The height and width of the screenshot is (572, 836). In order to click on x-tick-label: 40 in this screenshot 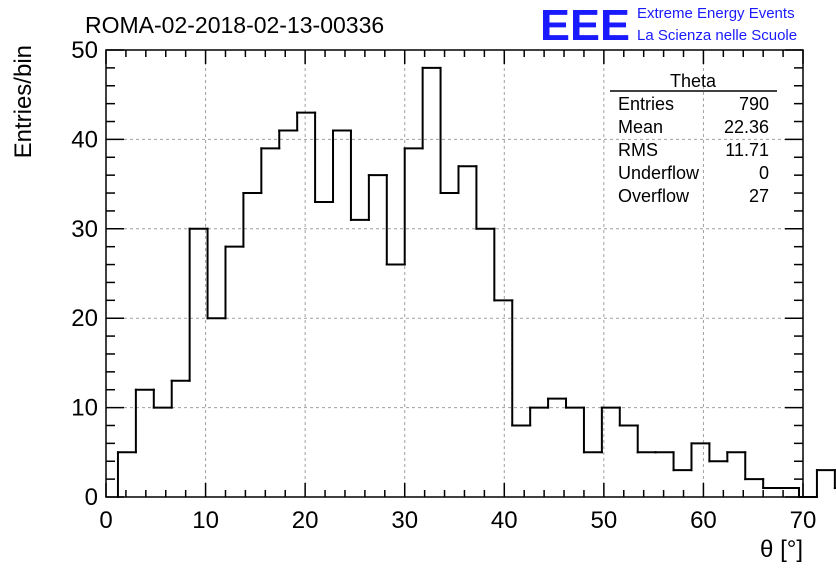, I will do `click(504, 520)`.